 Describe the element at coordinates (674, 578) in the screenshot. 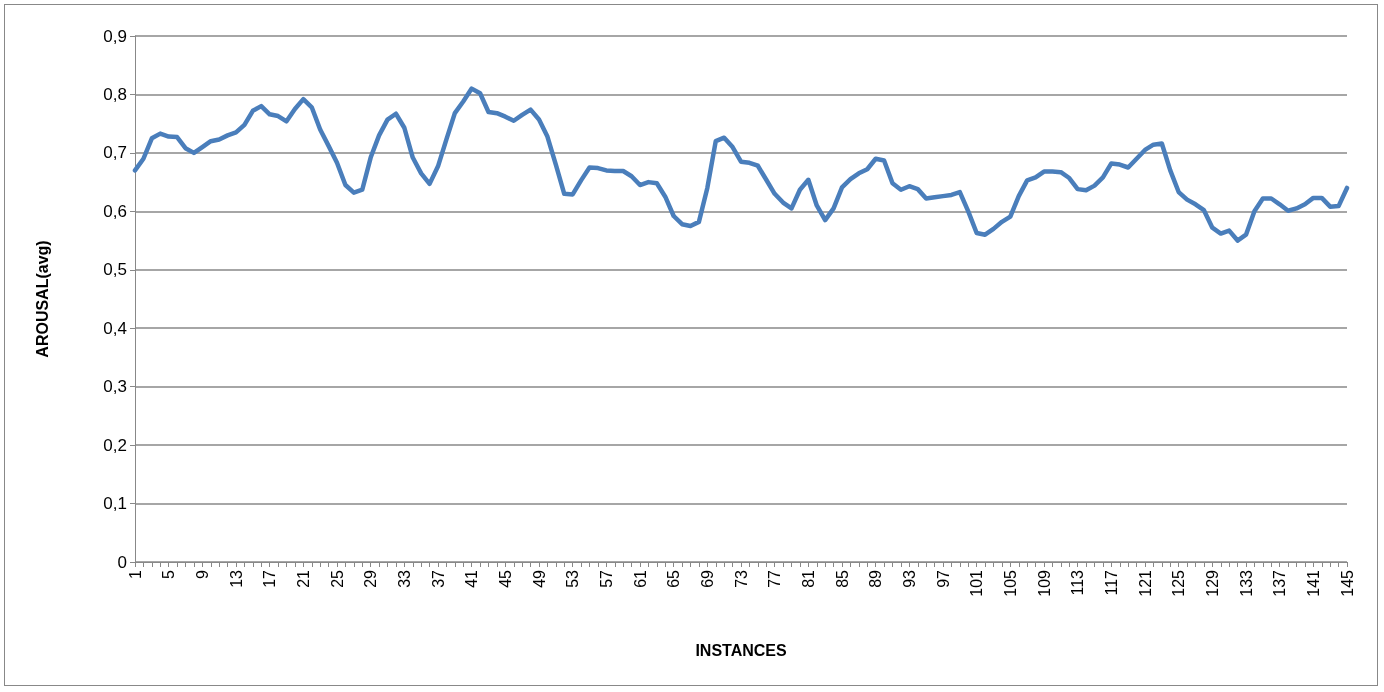

I see `x-tick-label: 65` at that location.